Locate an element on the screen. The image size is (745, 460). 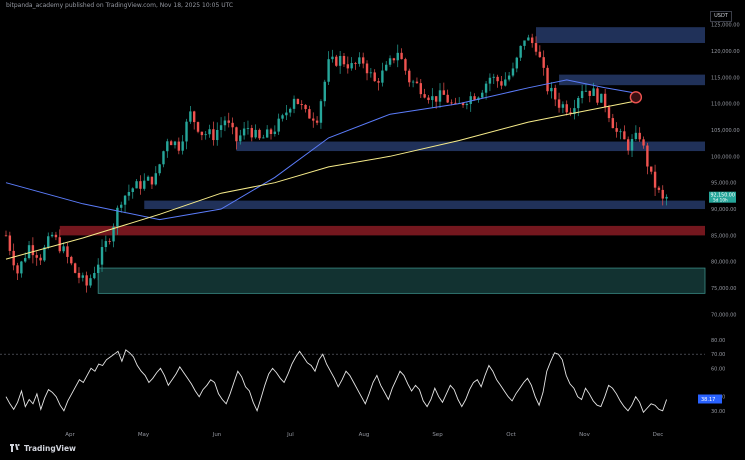
price-tick-label: 120,000.00 is located at coordinates (725, 52).